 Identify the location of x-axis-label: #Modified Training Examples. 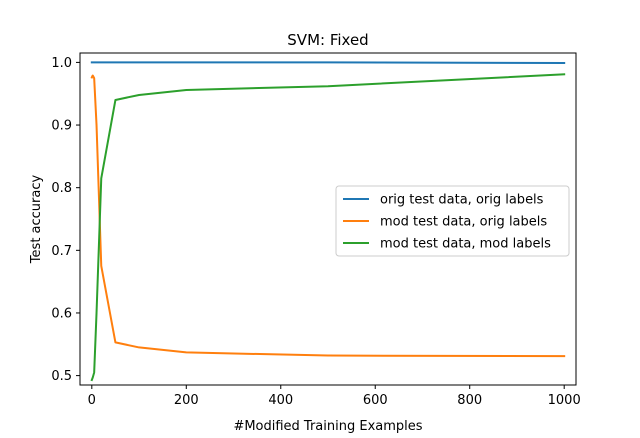
(327, 426).